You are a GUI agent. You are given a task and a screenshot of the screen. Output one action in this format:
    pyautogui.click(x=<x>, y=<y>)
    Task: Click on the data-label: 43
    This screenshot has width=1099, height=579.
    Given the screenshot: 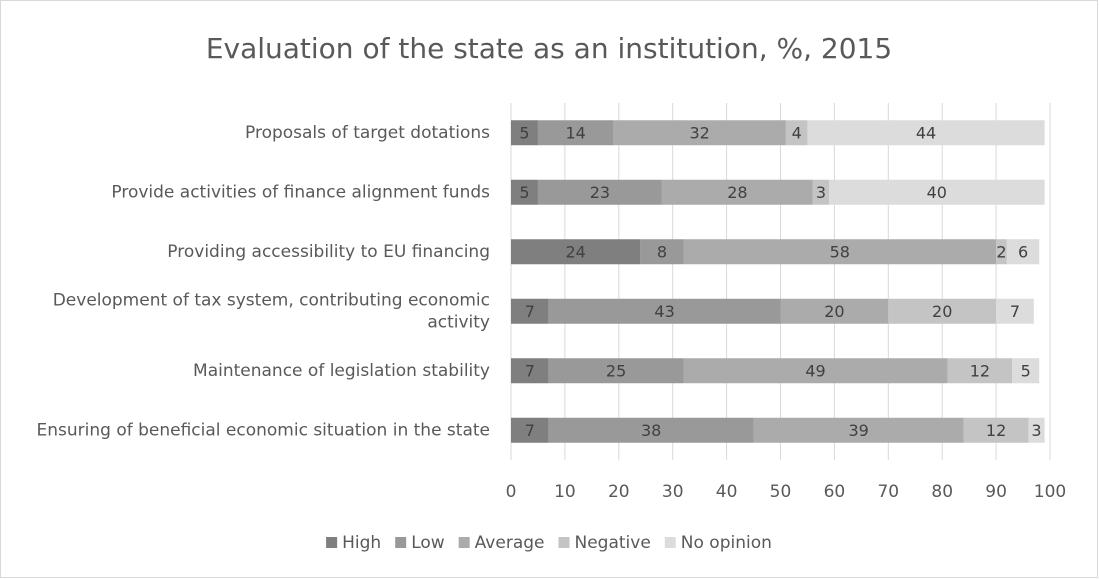 What is the action you would take?
    pyautogui.click(x=664, y=311)
    